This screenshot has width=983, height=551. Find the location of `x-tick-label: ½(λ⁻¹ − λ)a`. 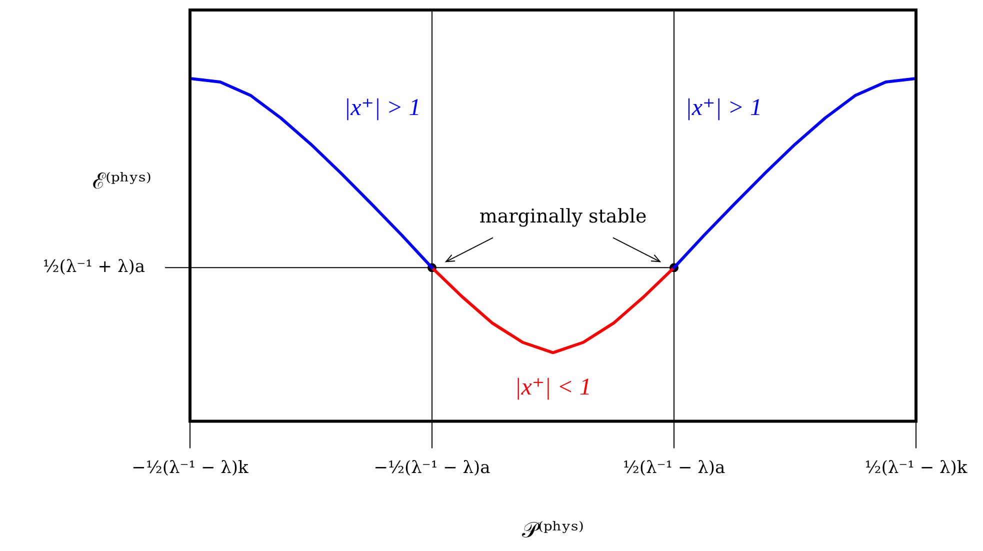

x-tick-label: ½(λ⁻¹ − λ)a is located at coordinates (674, 468).